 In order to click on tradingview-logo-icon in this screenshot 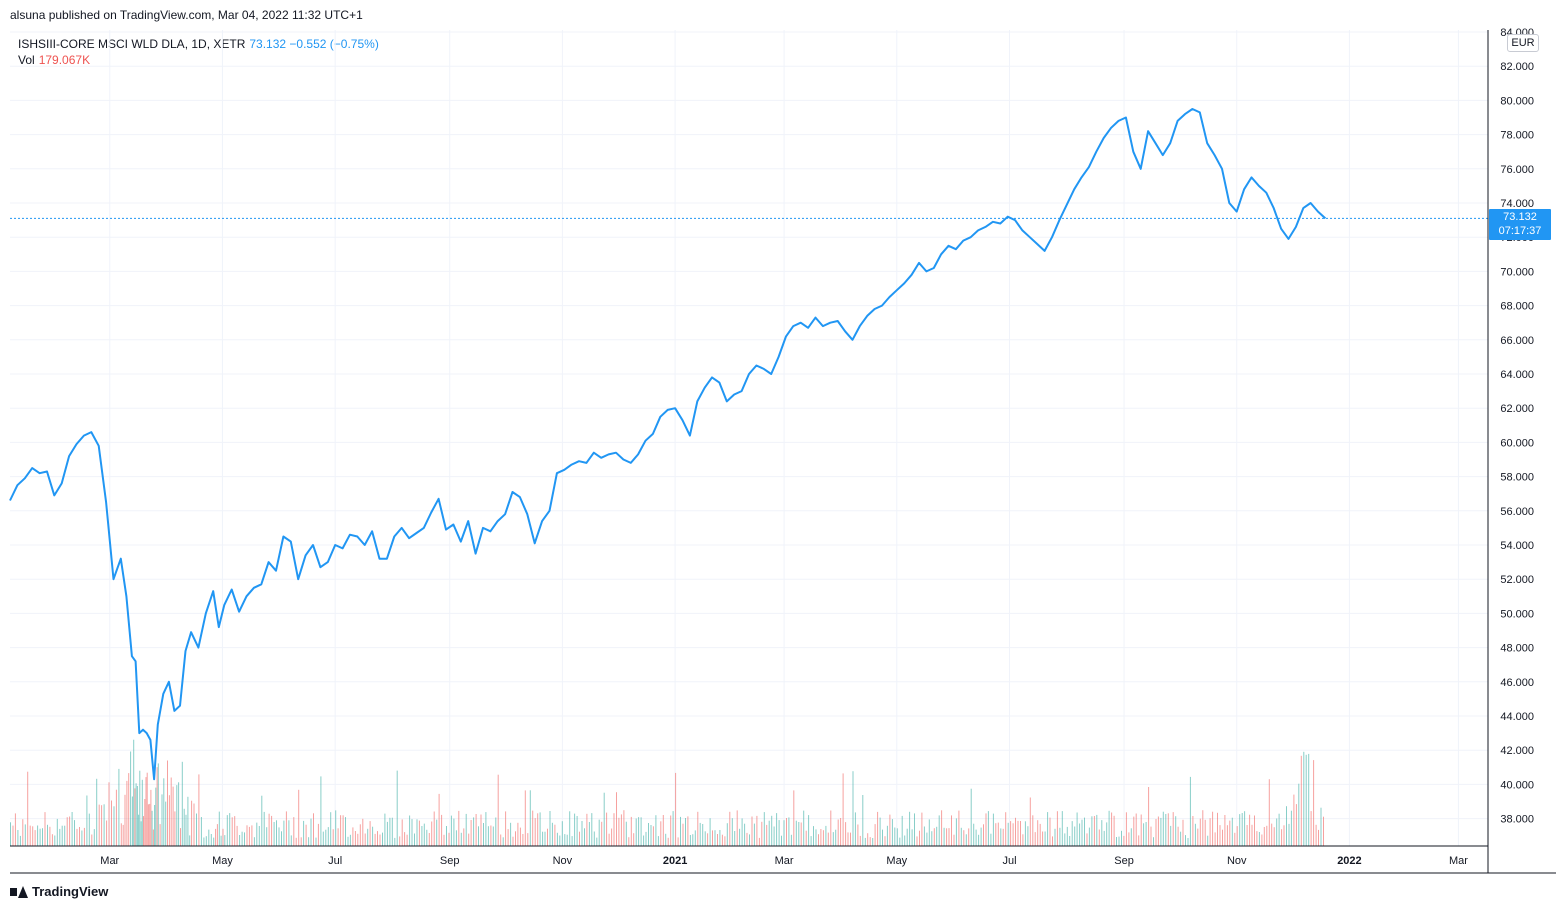, I will do `click(19, 891)`.